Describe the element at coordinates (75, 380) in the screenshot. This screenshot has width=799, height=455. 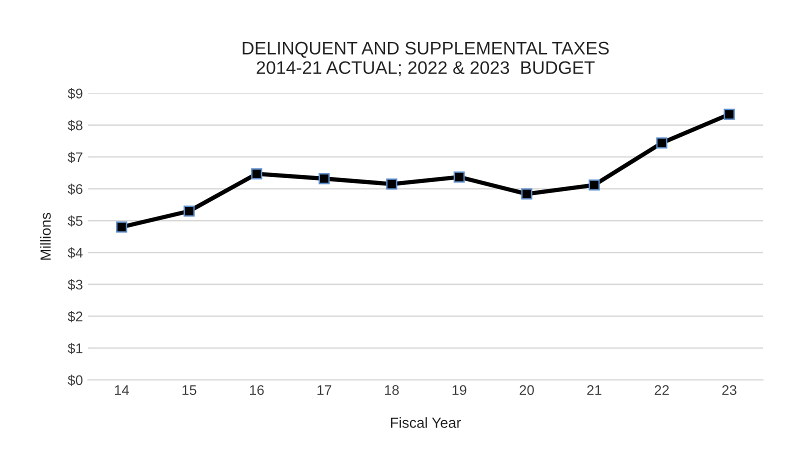
I see `y-tick-label: $0` at that location.